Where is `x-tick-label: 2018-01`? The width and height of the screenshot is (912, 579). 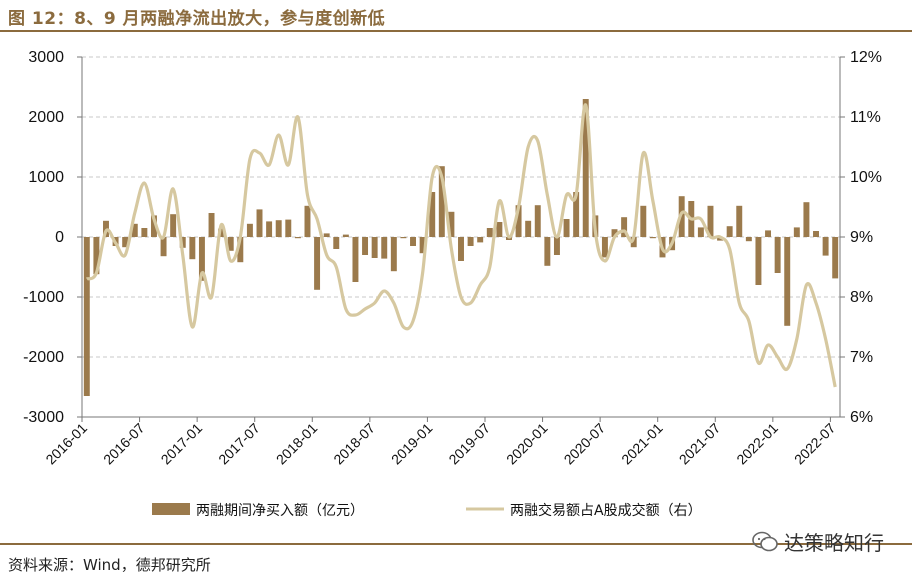
x-tick-label: 2018-01 is located at coordinates (297, 444).